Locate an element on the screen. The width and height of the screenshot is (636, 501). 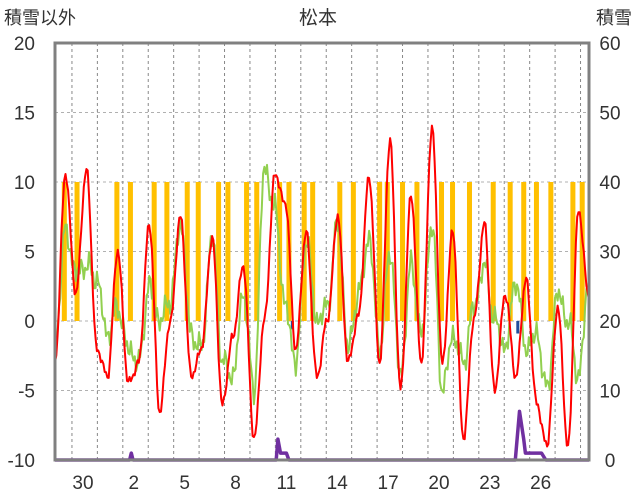
right-y-tick-label: 30 is located at coordinates (609, 253).